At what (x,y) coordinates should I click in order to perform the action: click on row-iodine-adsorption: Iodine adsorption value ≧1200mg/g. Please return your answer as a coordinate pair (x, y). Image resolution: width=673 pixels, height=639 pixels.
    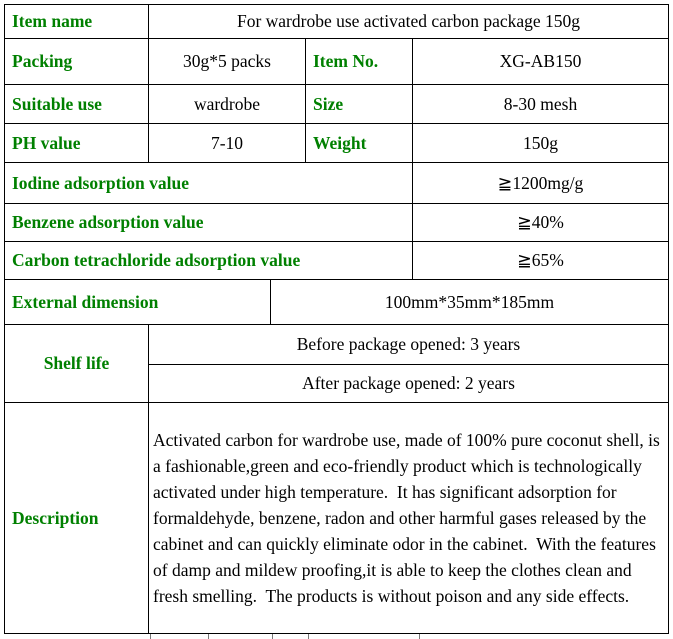
    Looking at the image, I should click on (337, 183).